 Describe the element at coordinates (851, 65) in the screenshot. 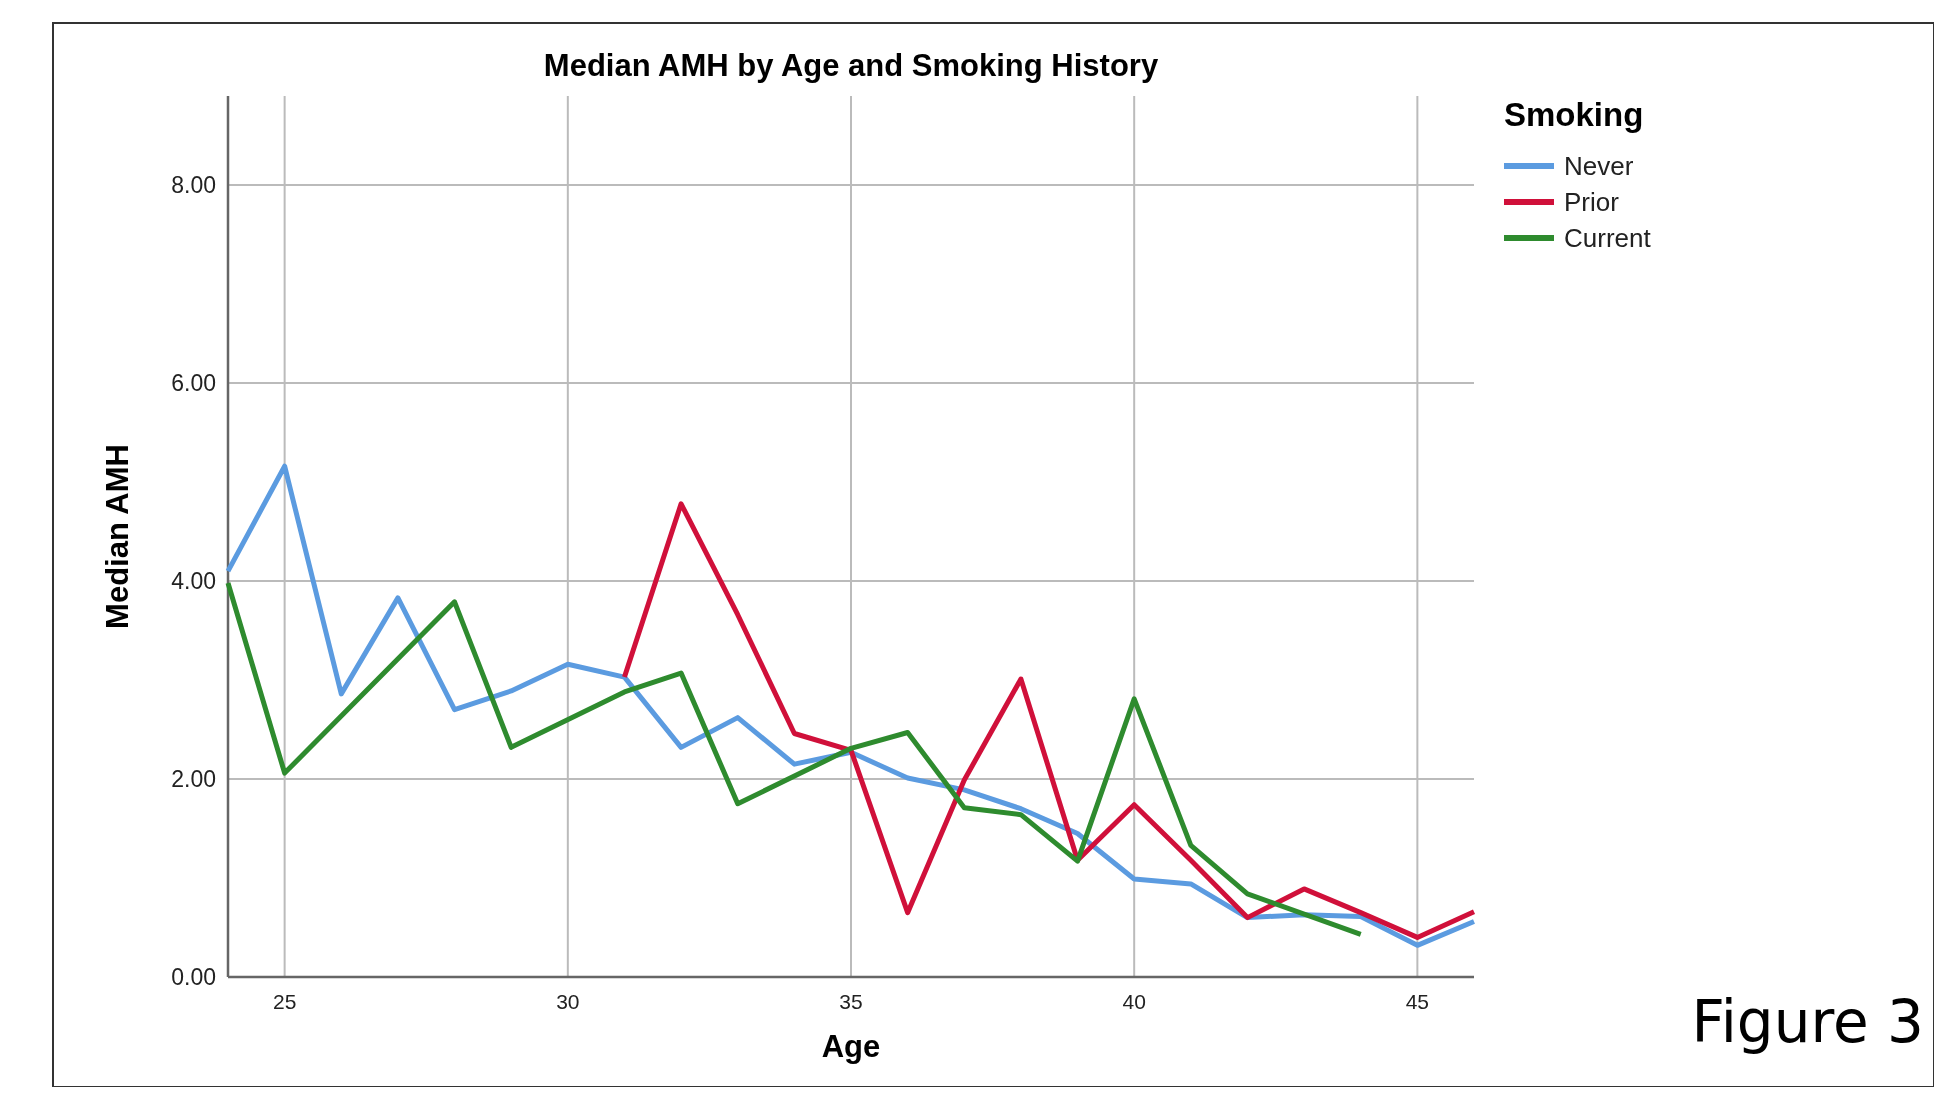

I see `chart-title: Median AMH by Age and Smoking History` at that location.